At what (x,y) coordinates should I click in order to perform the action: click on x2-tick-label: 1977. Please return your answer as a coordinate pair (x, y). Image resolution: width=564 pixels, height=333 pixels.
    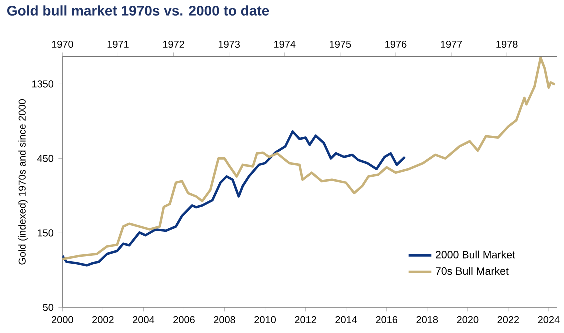
    Looking at the image, I should click on (451, 44).